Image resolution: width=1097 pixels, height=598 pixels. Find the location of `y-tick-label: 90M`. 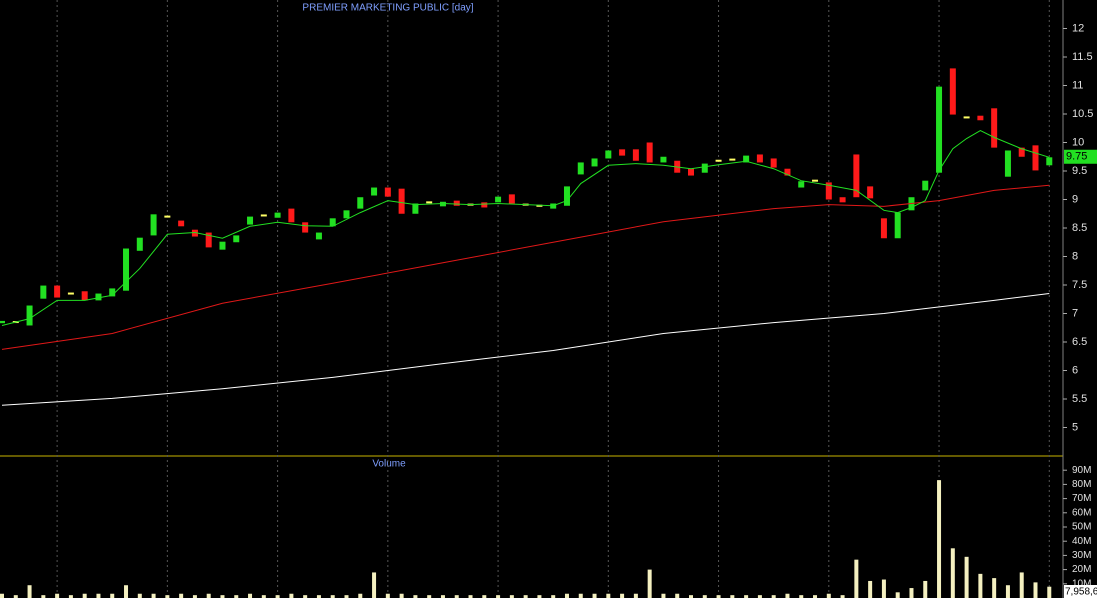

y-tick-label: 90M is located at coordinates (1081, 470).